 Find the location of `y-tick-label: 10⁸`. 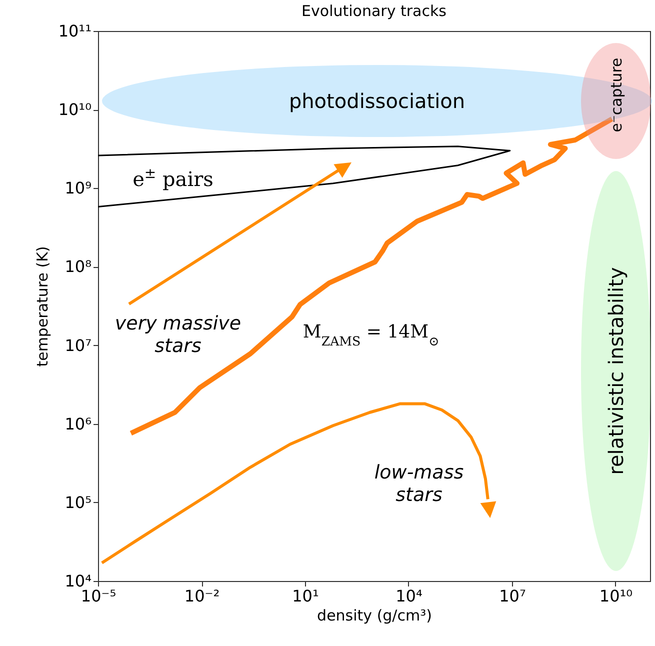

y-tick-label: 10⁸ is located at coordinates (78, 266).